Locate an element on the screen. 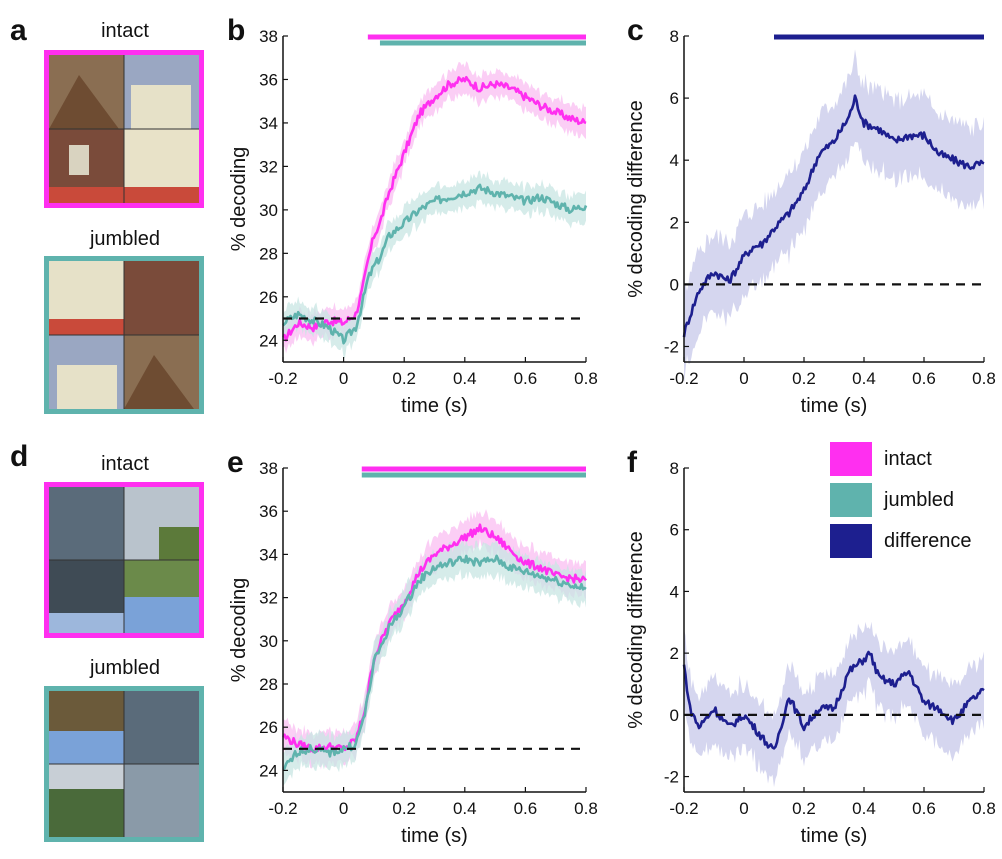 The image size is (1002, 859). y-tick-label-b: 32 is located at coordinates (268, 166).